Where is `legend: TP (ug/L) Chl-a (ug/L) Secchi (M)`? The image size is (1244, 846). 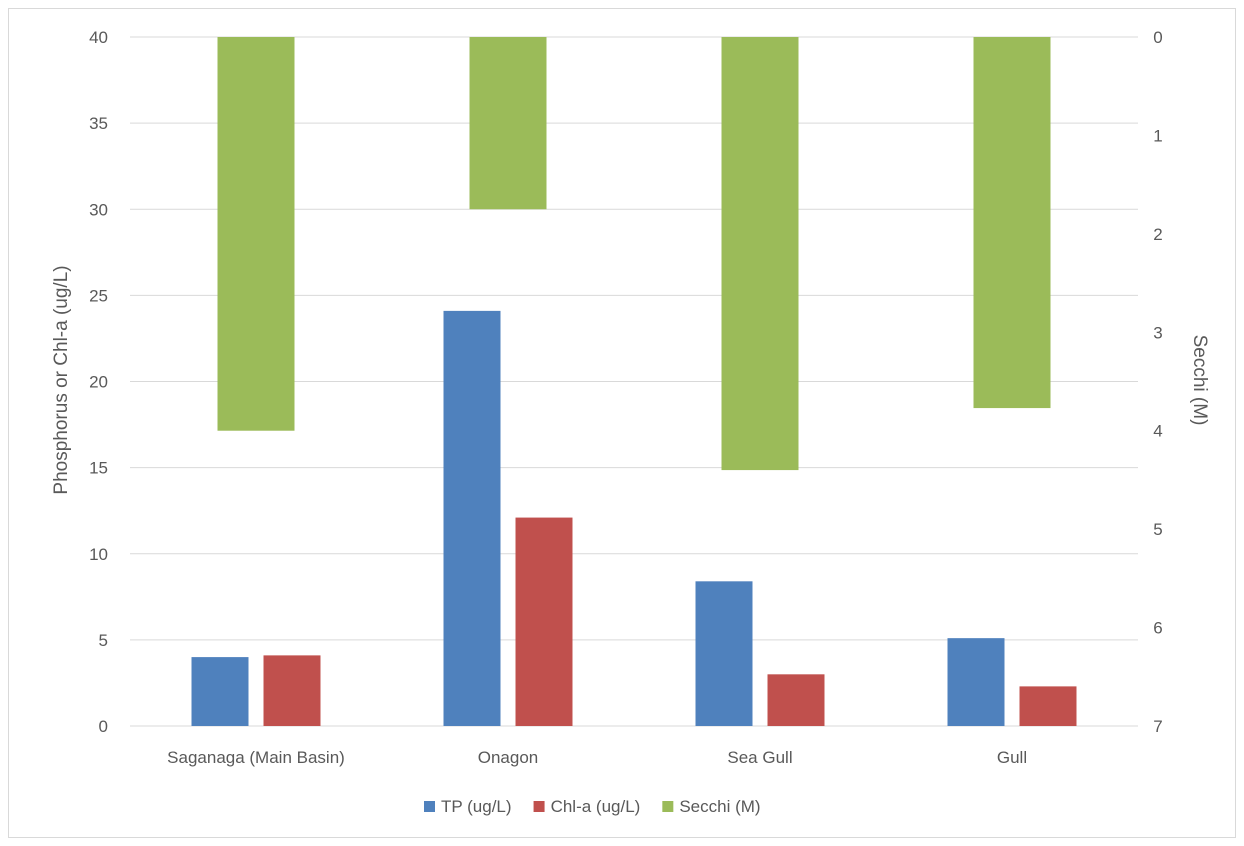
legend: TP (ug/L) Chl-a (ug/L) Secchi (M) is located at coordinates (592, 806).